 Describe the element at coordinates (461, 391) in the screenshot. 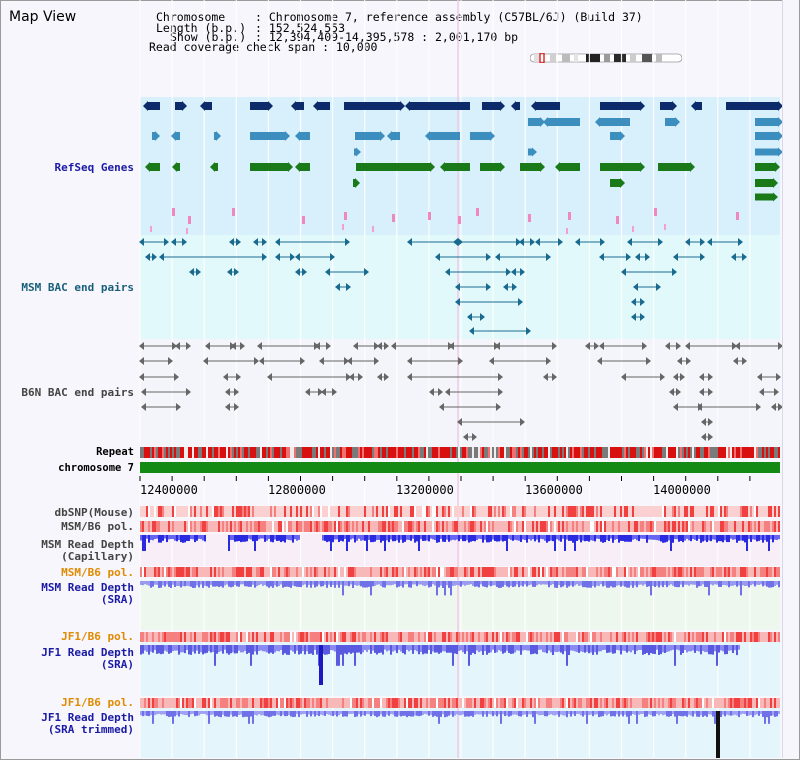

I see `b6n-bac-track` at that location.